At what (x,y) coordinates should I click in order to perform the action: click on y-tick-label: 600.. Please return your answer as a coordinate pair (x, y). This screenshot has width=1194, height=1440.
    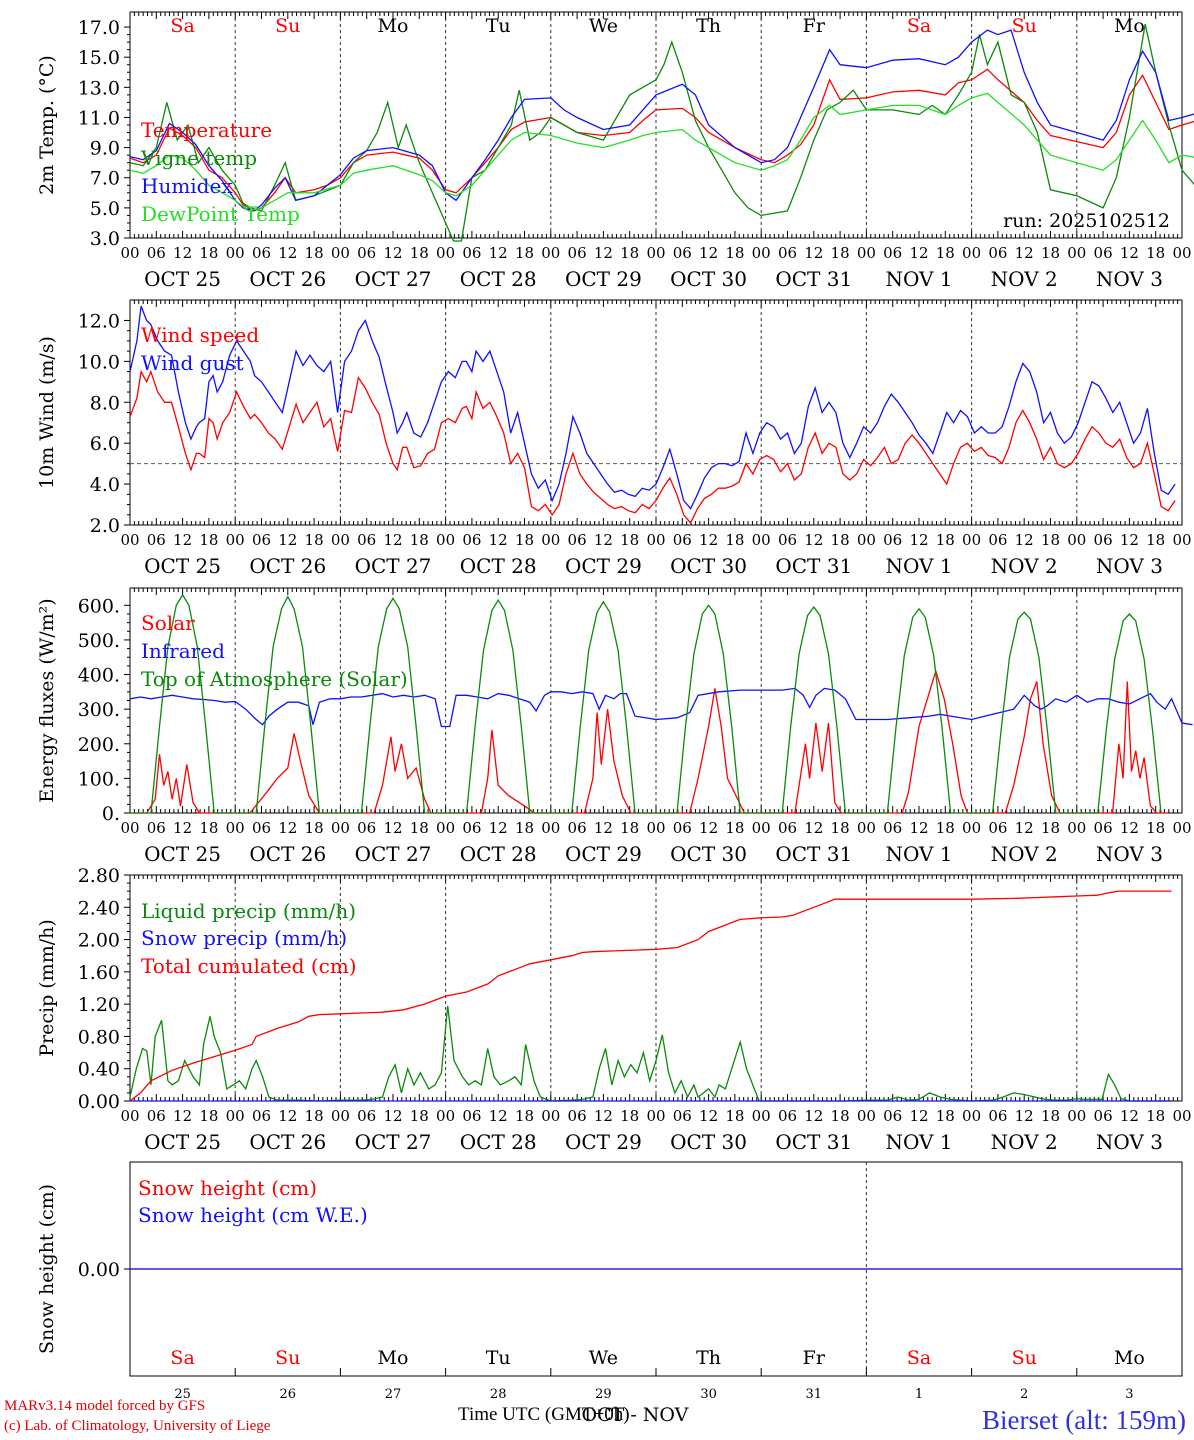
    Looking at the image, I should click on (99, 606).